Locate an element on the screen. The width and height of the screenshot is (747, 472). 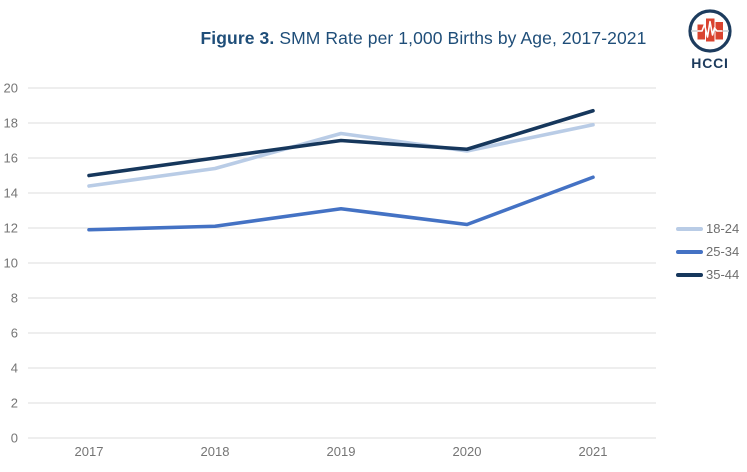
legend-label-35-44: 35-44 is located at coordinates (723, 274).